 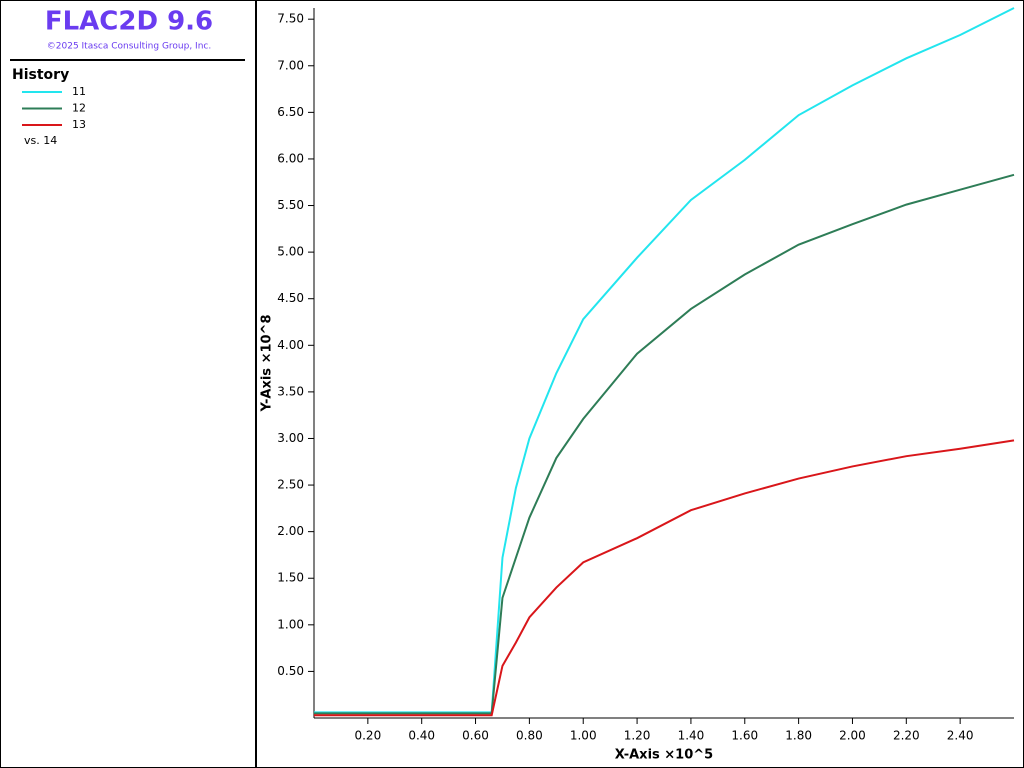 What do you see at coordinates (529, 736) in the screenshot?
I see `x-tick-label: 0.80` at bounding box center [529, 736].